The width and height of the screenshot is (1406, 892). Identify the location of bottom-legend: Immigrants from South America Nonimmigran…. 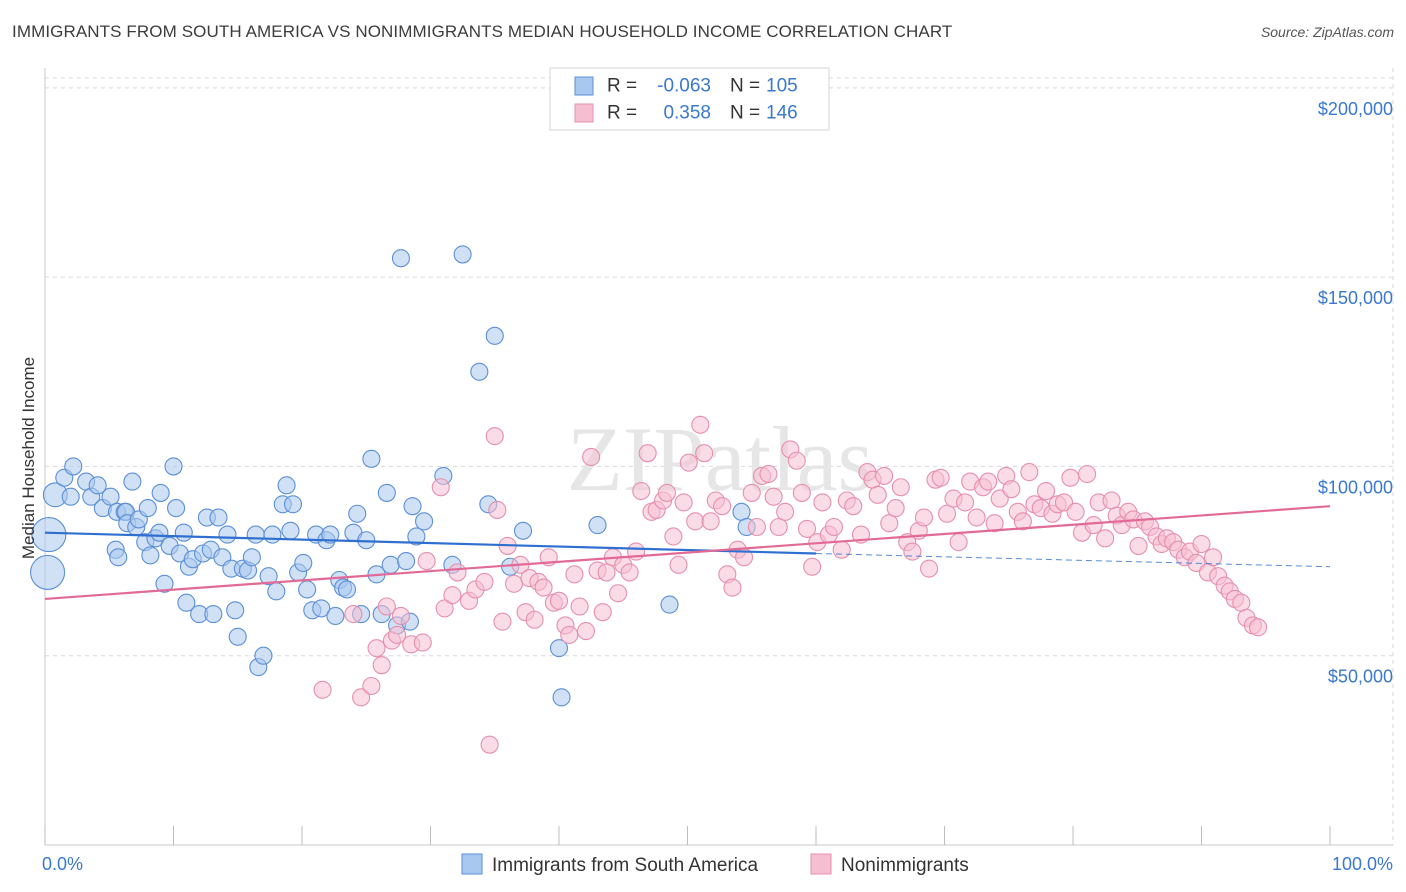
(715, 864).